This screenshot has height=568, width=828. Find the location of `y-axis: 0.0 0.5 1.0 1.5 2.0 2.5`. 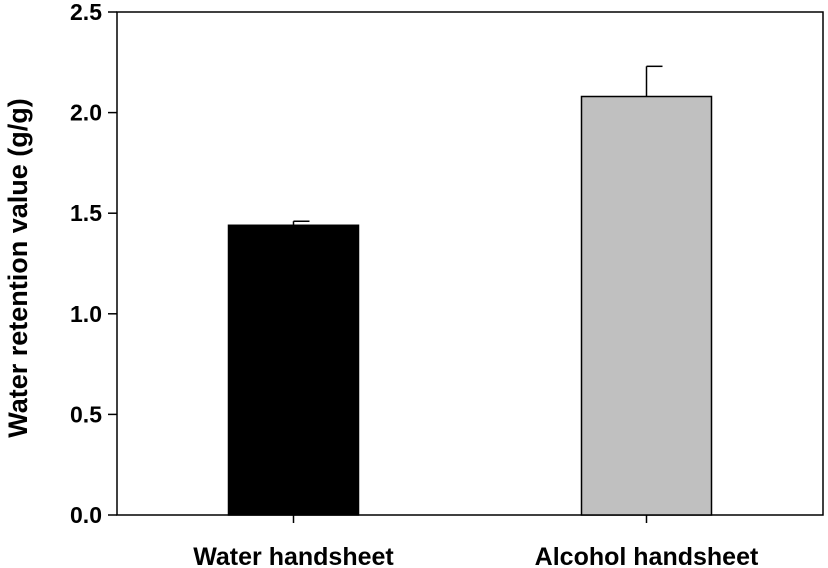

y-axis: 0.0 0.5 1.0 1.5 2.0 2.5 is located at coordinates (93, 264).